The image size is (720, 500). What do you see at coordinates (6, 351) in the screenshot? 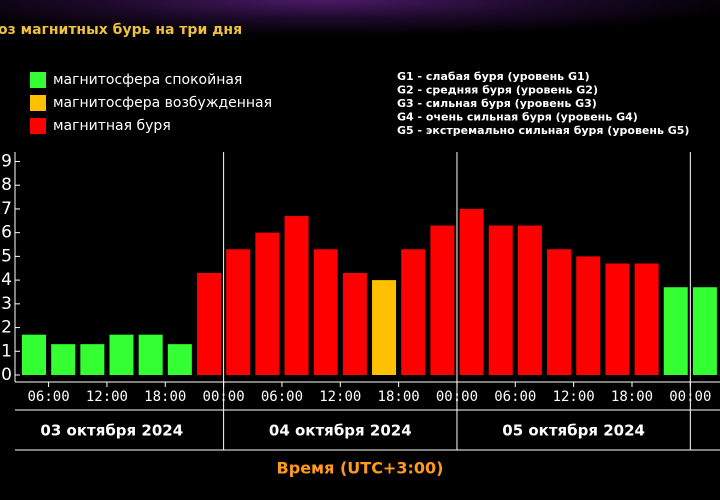
I see `y-tick-label: 1` at bounding box center [6, 351].